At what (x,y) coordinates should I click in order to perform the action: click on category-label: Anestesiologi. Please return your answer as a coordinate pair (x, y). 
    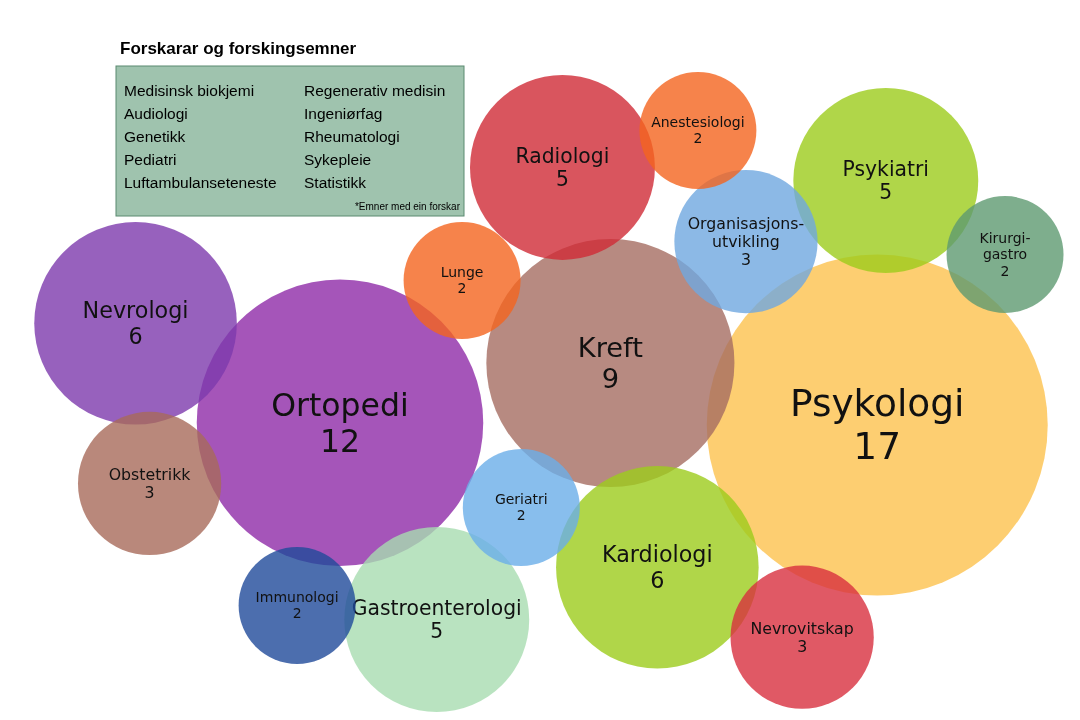
    Looking at the image, I should click on (698, 122).